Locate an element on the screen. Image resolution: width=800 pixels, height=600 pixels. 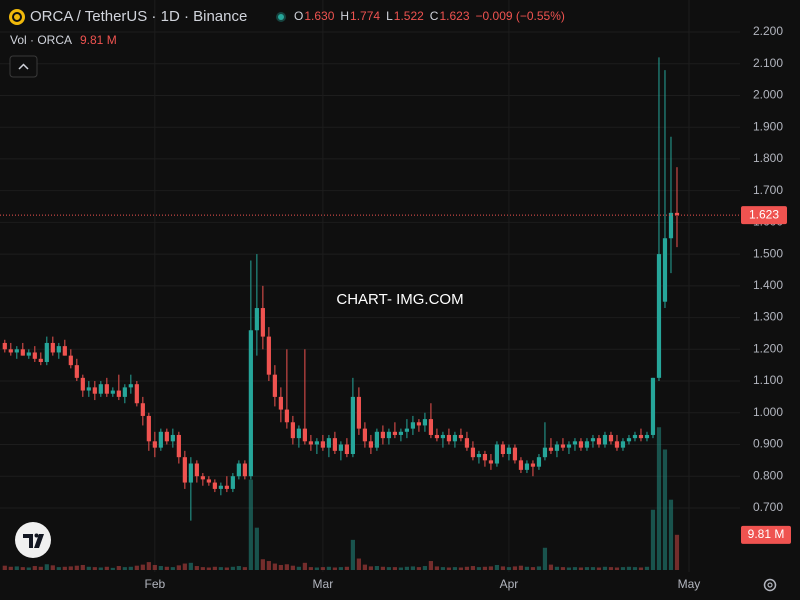
settings-icon is located at coordinates (770, 585).